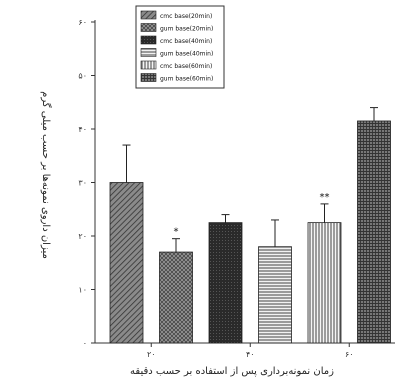  What do you see at coordinates (186, 29) in the screenshot?
I see `legend-label: gum base(20min)` at bounding box center [186, 29].